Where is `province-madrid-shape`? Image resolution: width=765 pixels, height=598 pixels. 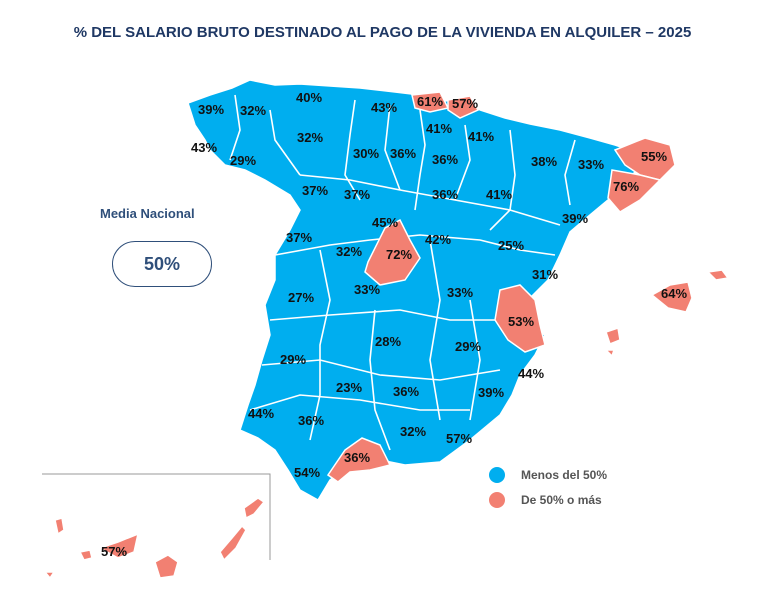 province-madrid-shape is located at coordinates (392, 252).